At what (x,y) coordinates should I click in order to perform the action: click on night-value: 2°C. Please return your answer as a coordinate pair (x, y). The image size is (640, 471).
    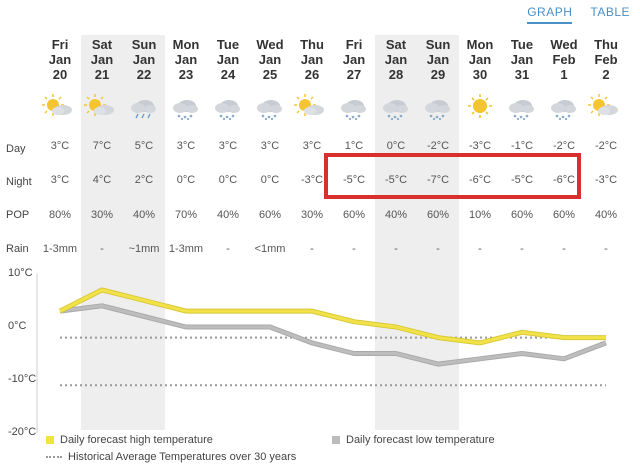
    Looking at the image, I should click on (144, 180).